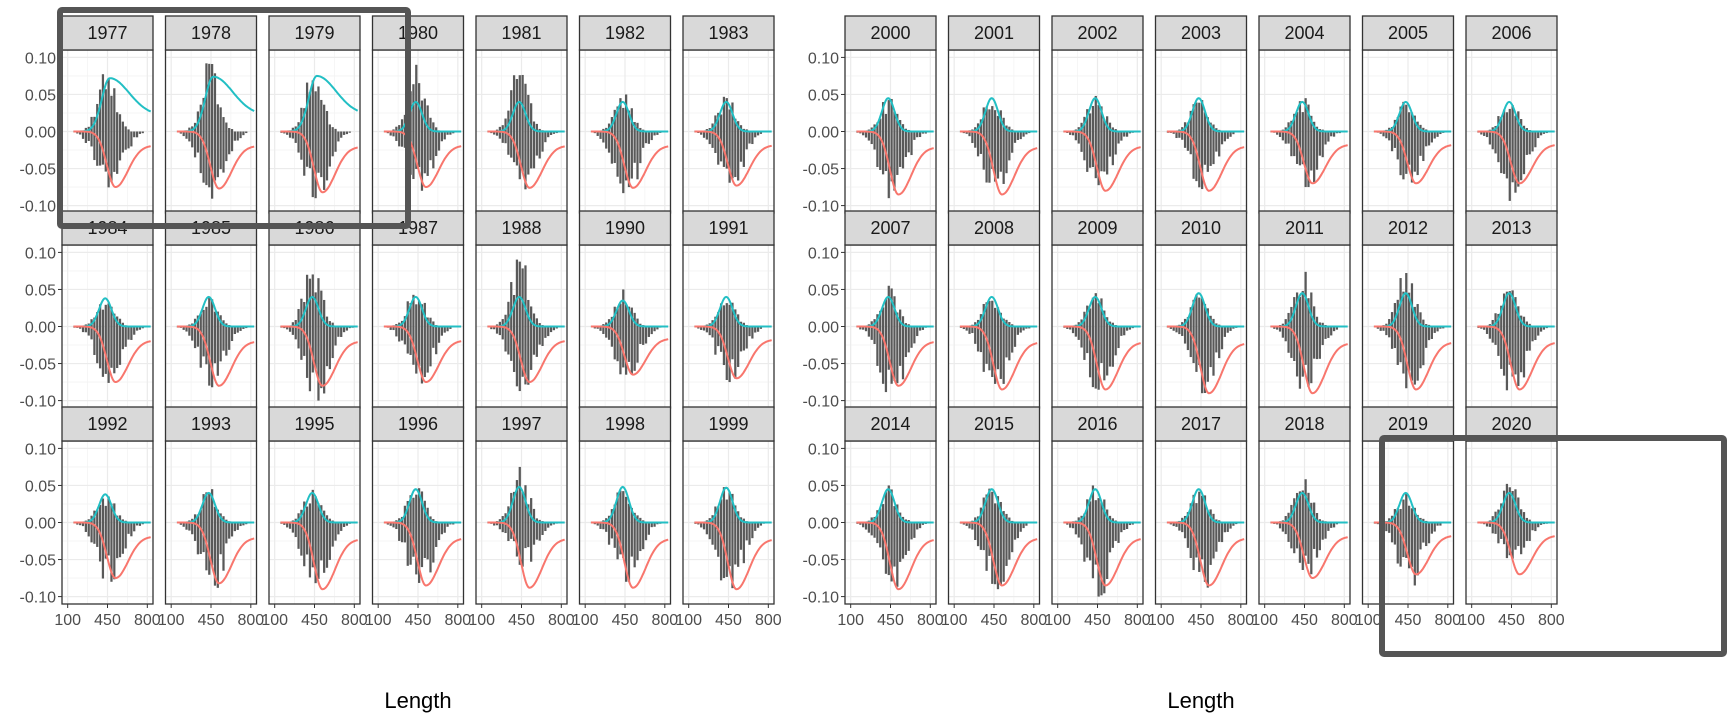  Describe the element at coordinates (40, 133) in the screenshot. I see `y-tick-label: 0.00` at that location.